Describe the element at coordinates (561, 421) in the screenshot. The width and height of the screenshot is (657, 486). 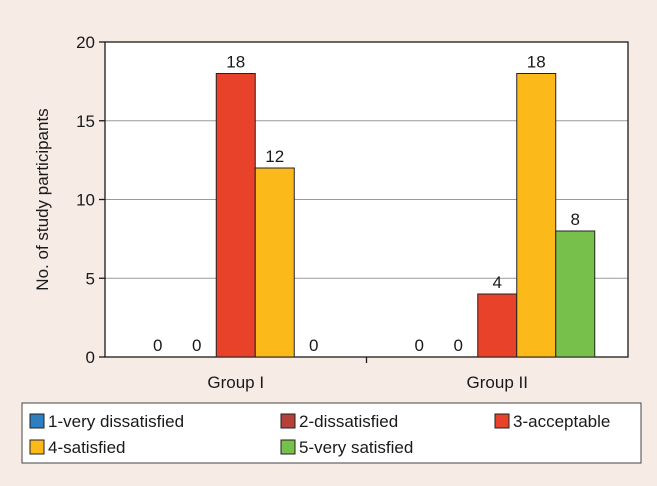
I see `legend-label: 3-acceptable` at that location.